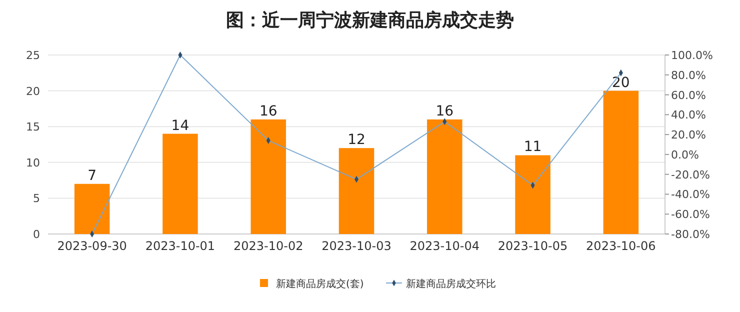 The image size is (740, 312). What do you see at coordinates (320, 284) in the screenshot?
I see `legend-label: 新建商品房成交(套)` at bounding box center [320, 284].